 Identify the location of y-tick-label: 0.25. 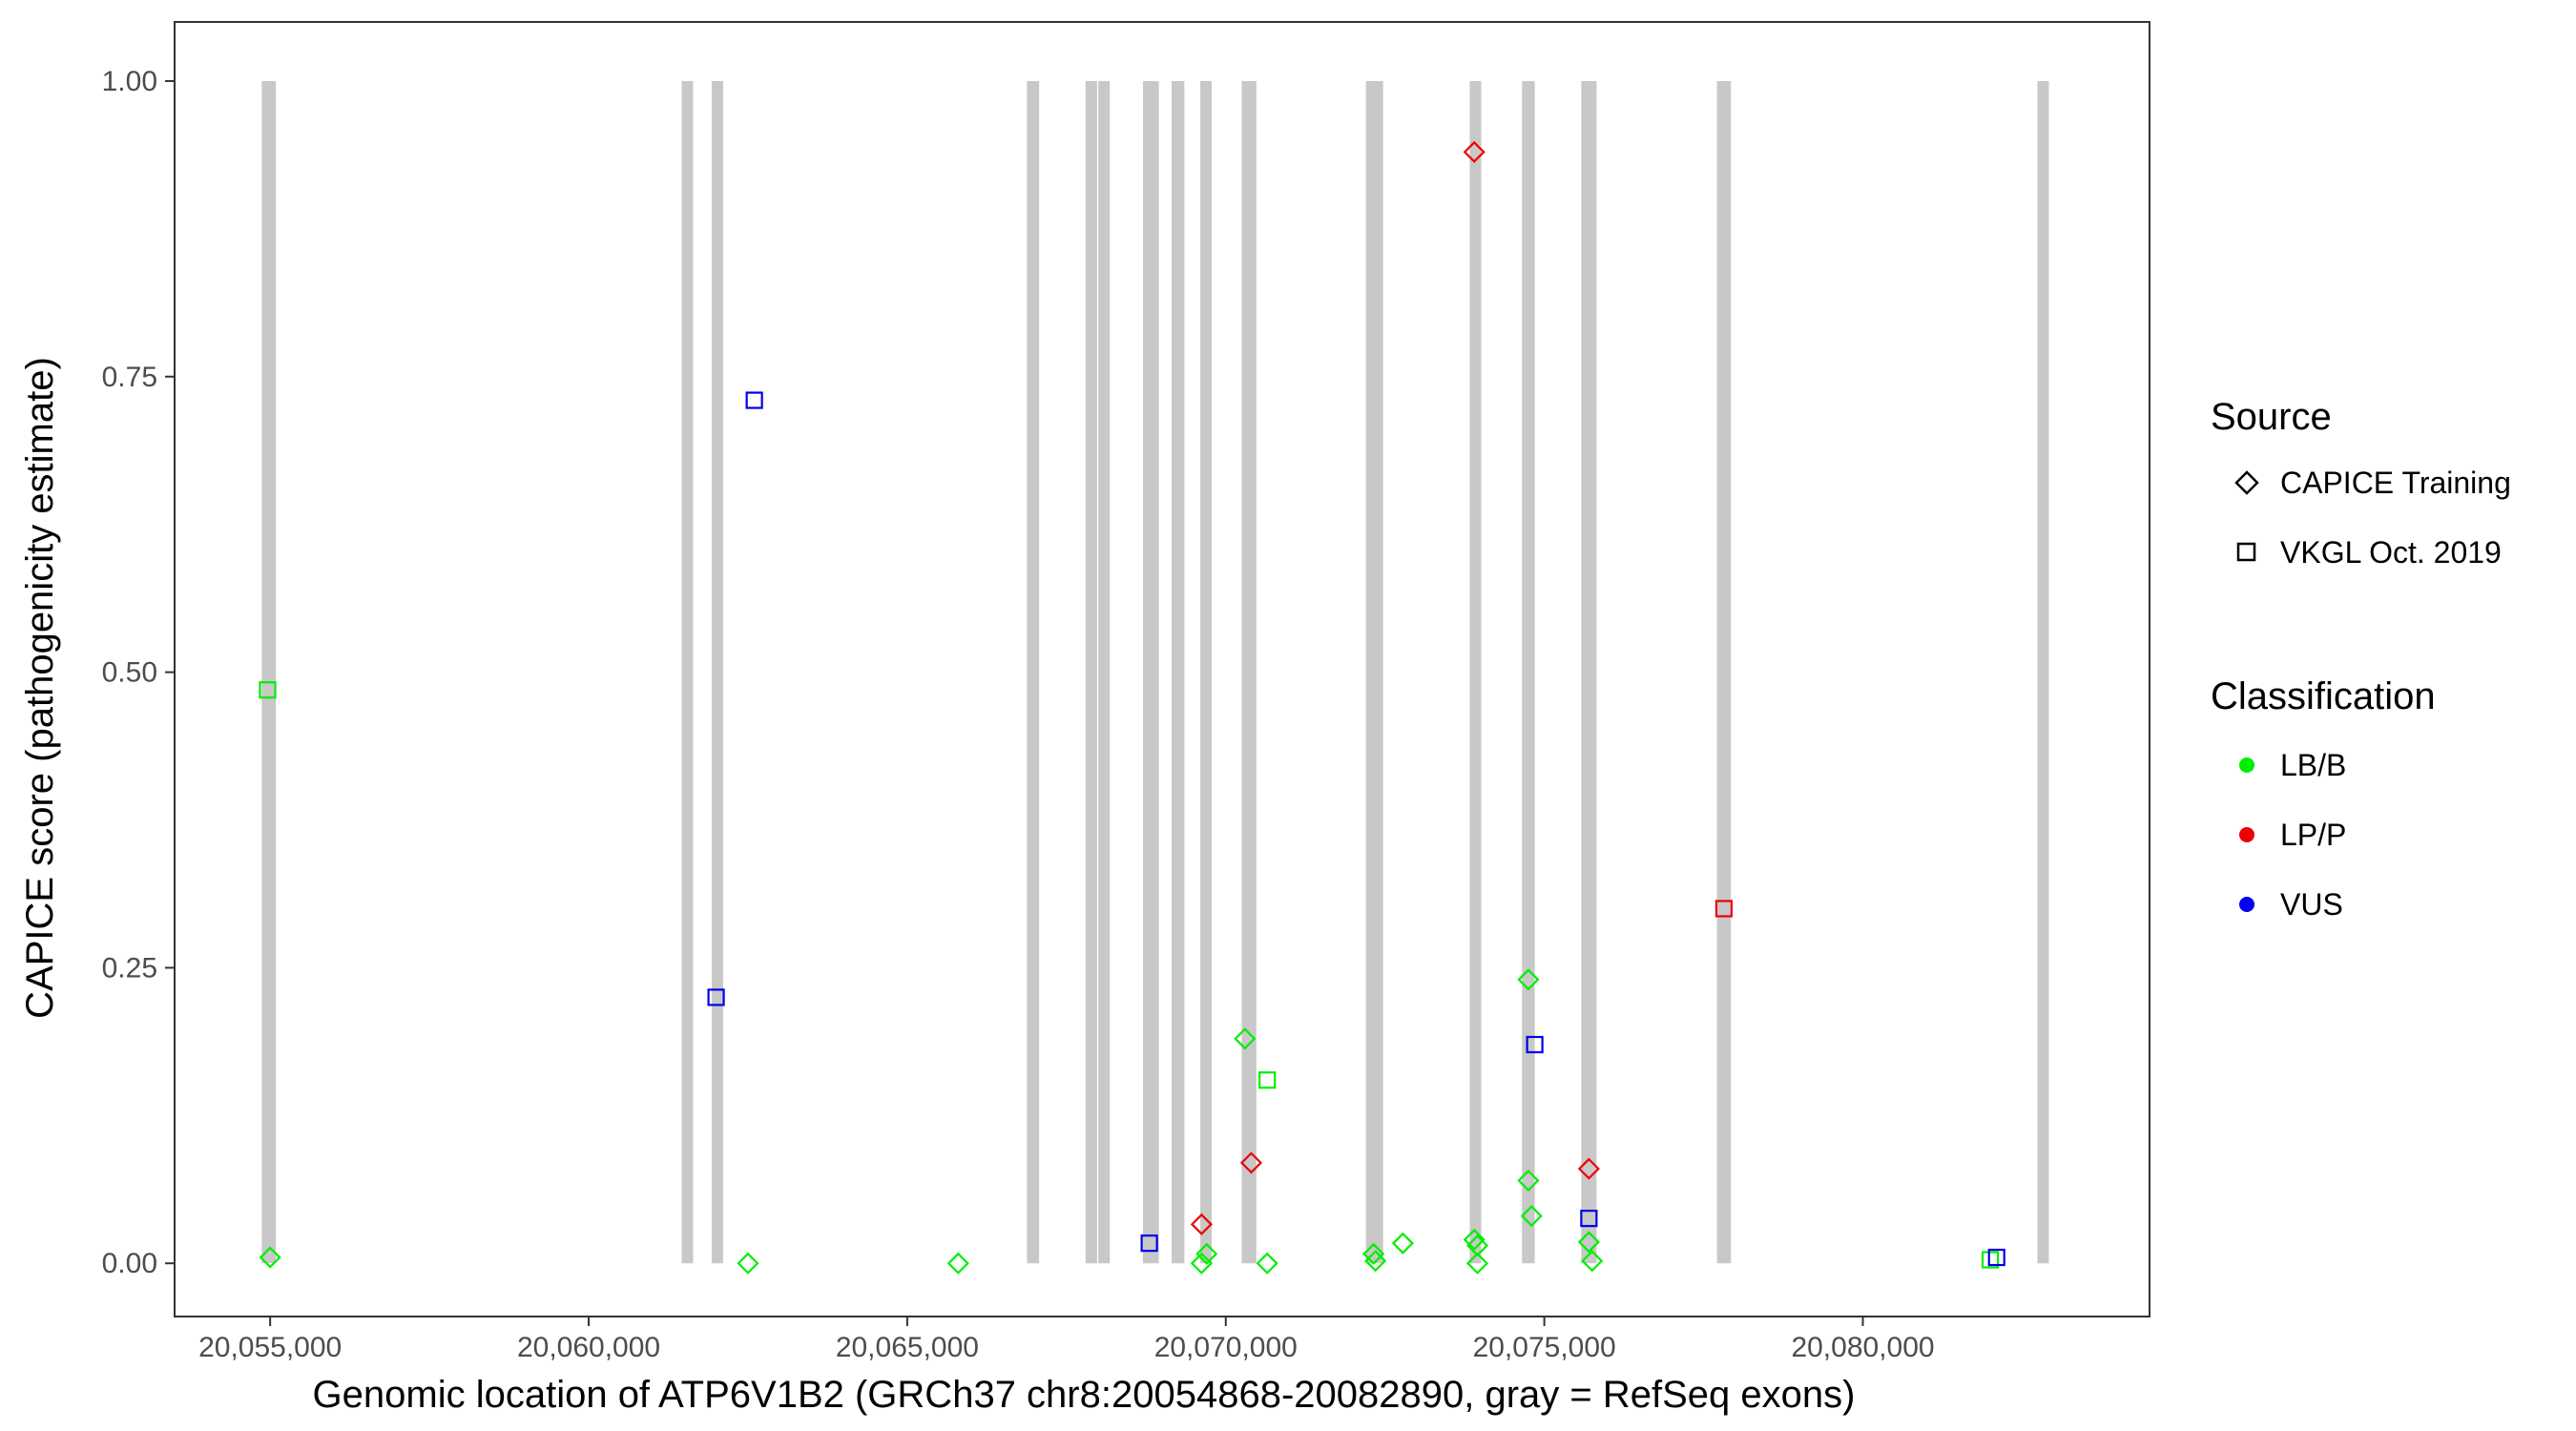
(129, 968).